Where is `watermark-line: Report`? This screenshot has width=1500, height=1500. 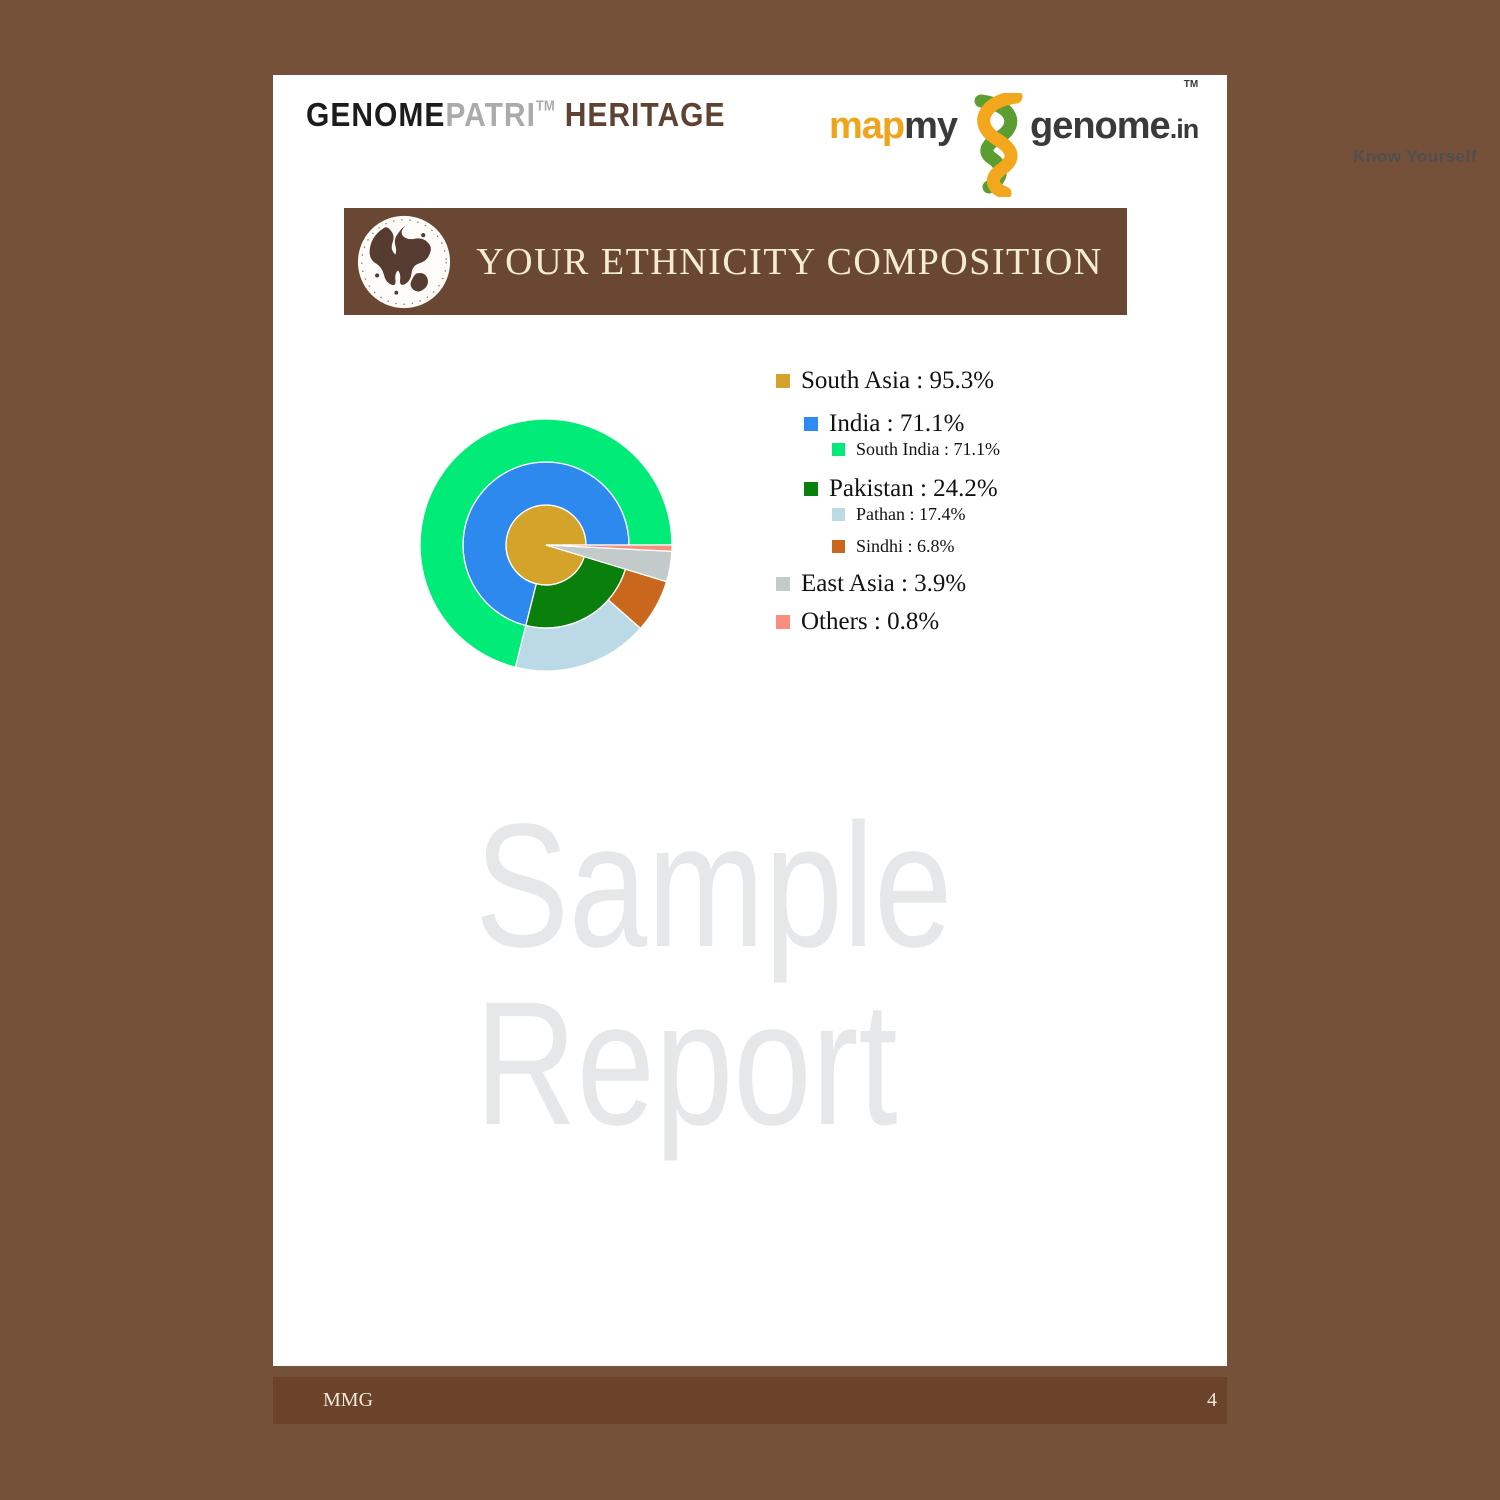
watermark-line: Report is located at coordinates (686, 1064).